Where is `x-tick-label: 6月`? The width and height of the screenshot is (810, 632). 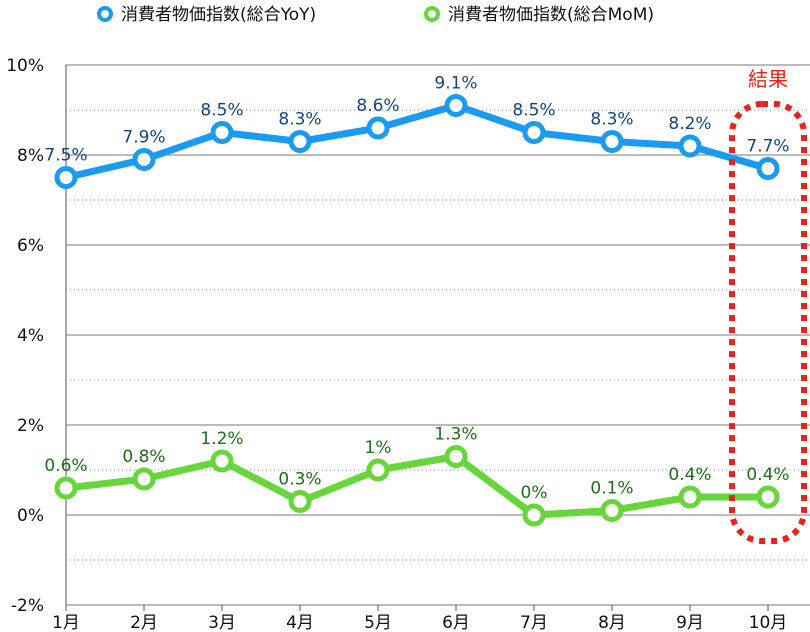
x-tick-label: 6月 is located at coordinates (456, 622).